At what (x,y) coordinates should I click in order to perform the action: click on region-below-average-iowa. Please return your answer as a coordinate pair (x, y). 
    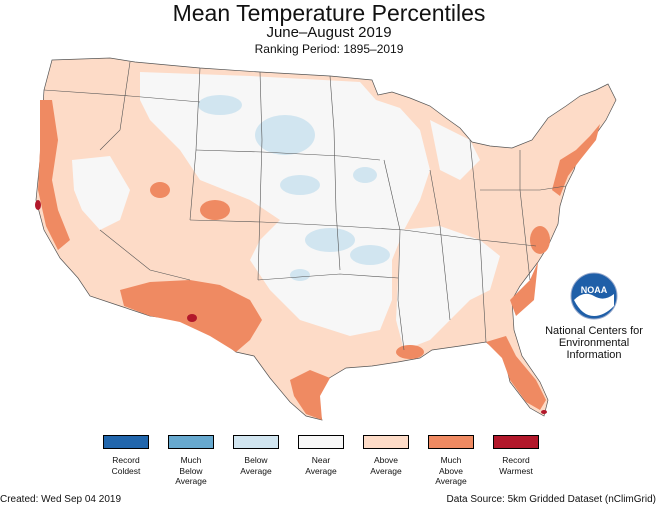
    Looking at the image, I should click on (365, 175).